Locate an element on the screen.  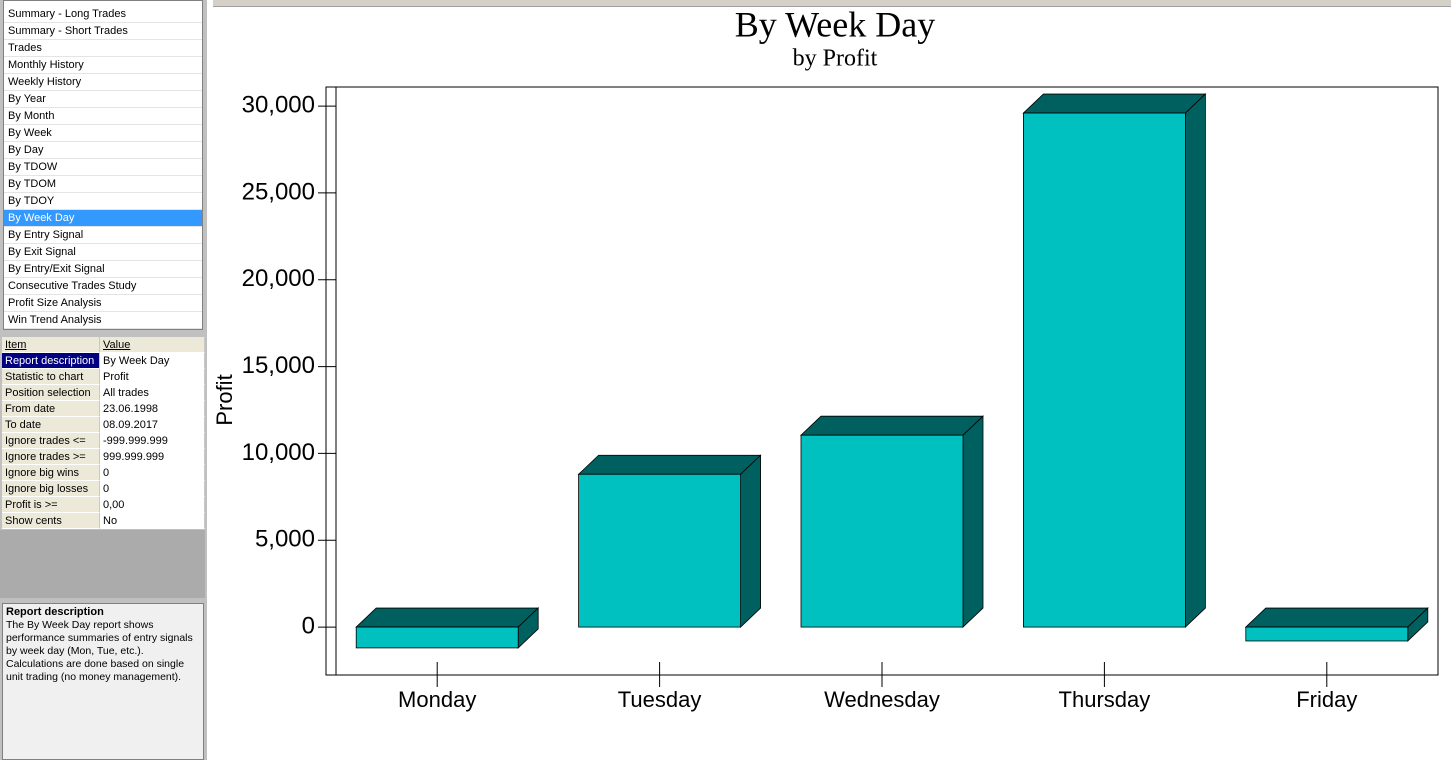
report-item: By TDOY is located at coordinates (103, 201).